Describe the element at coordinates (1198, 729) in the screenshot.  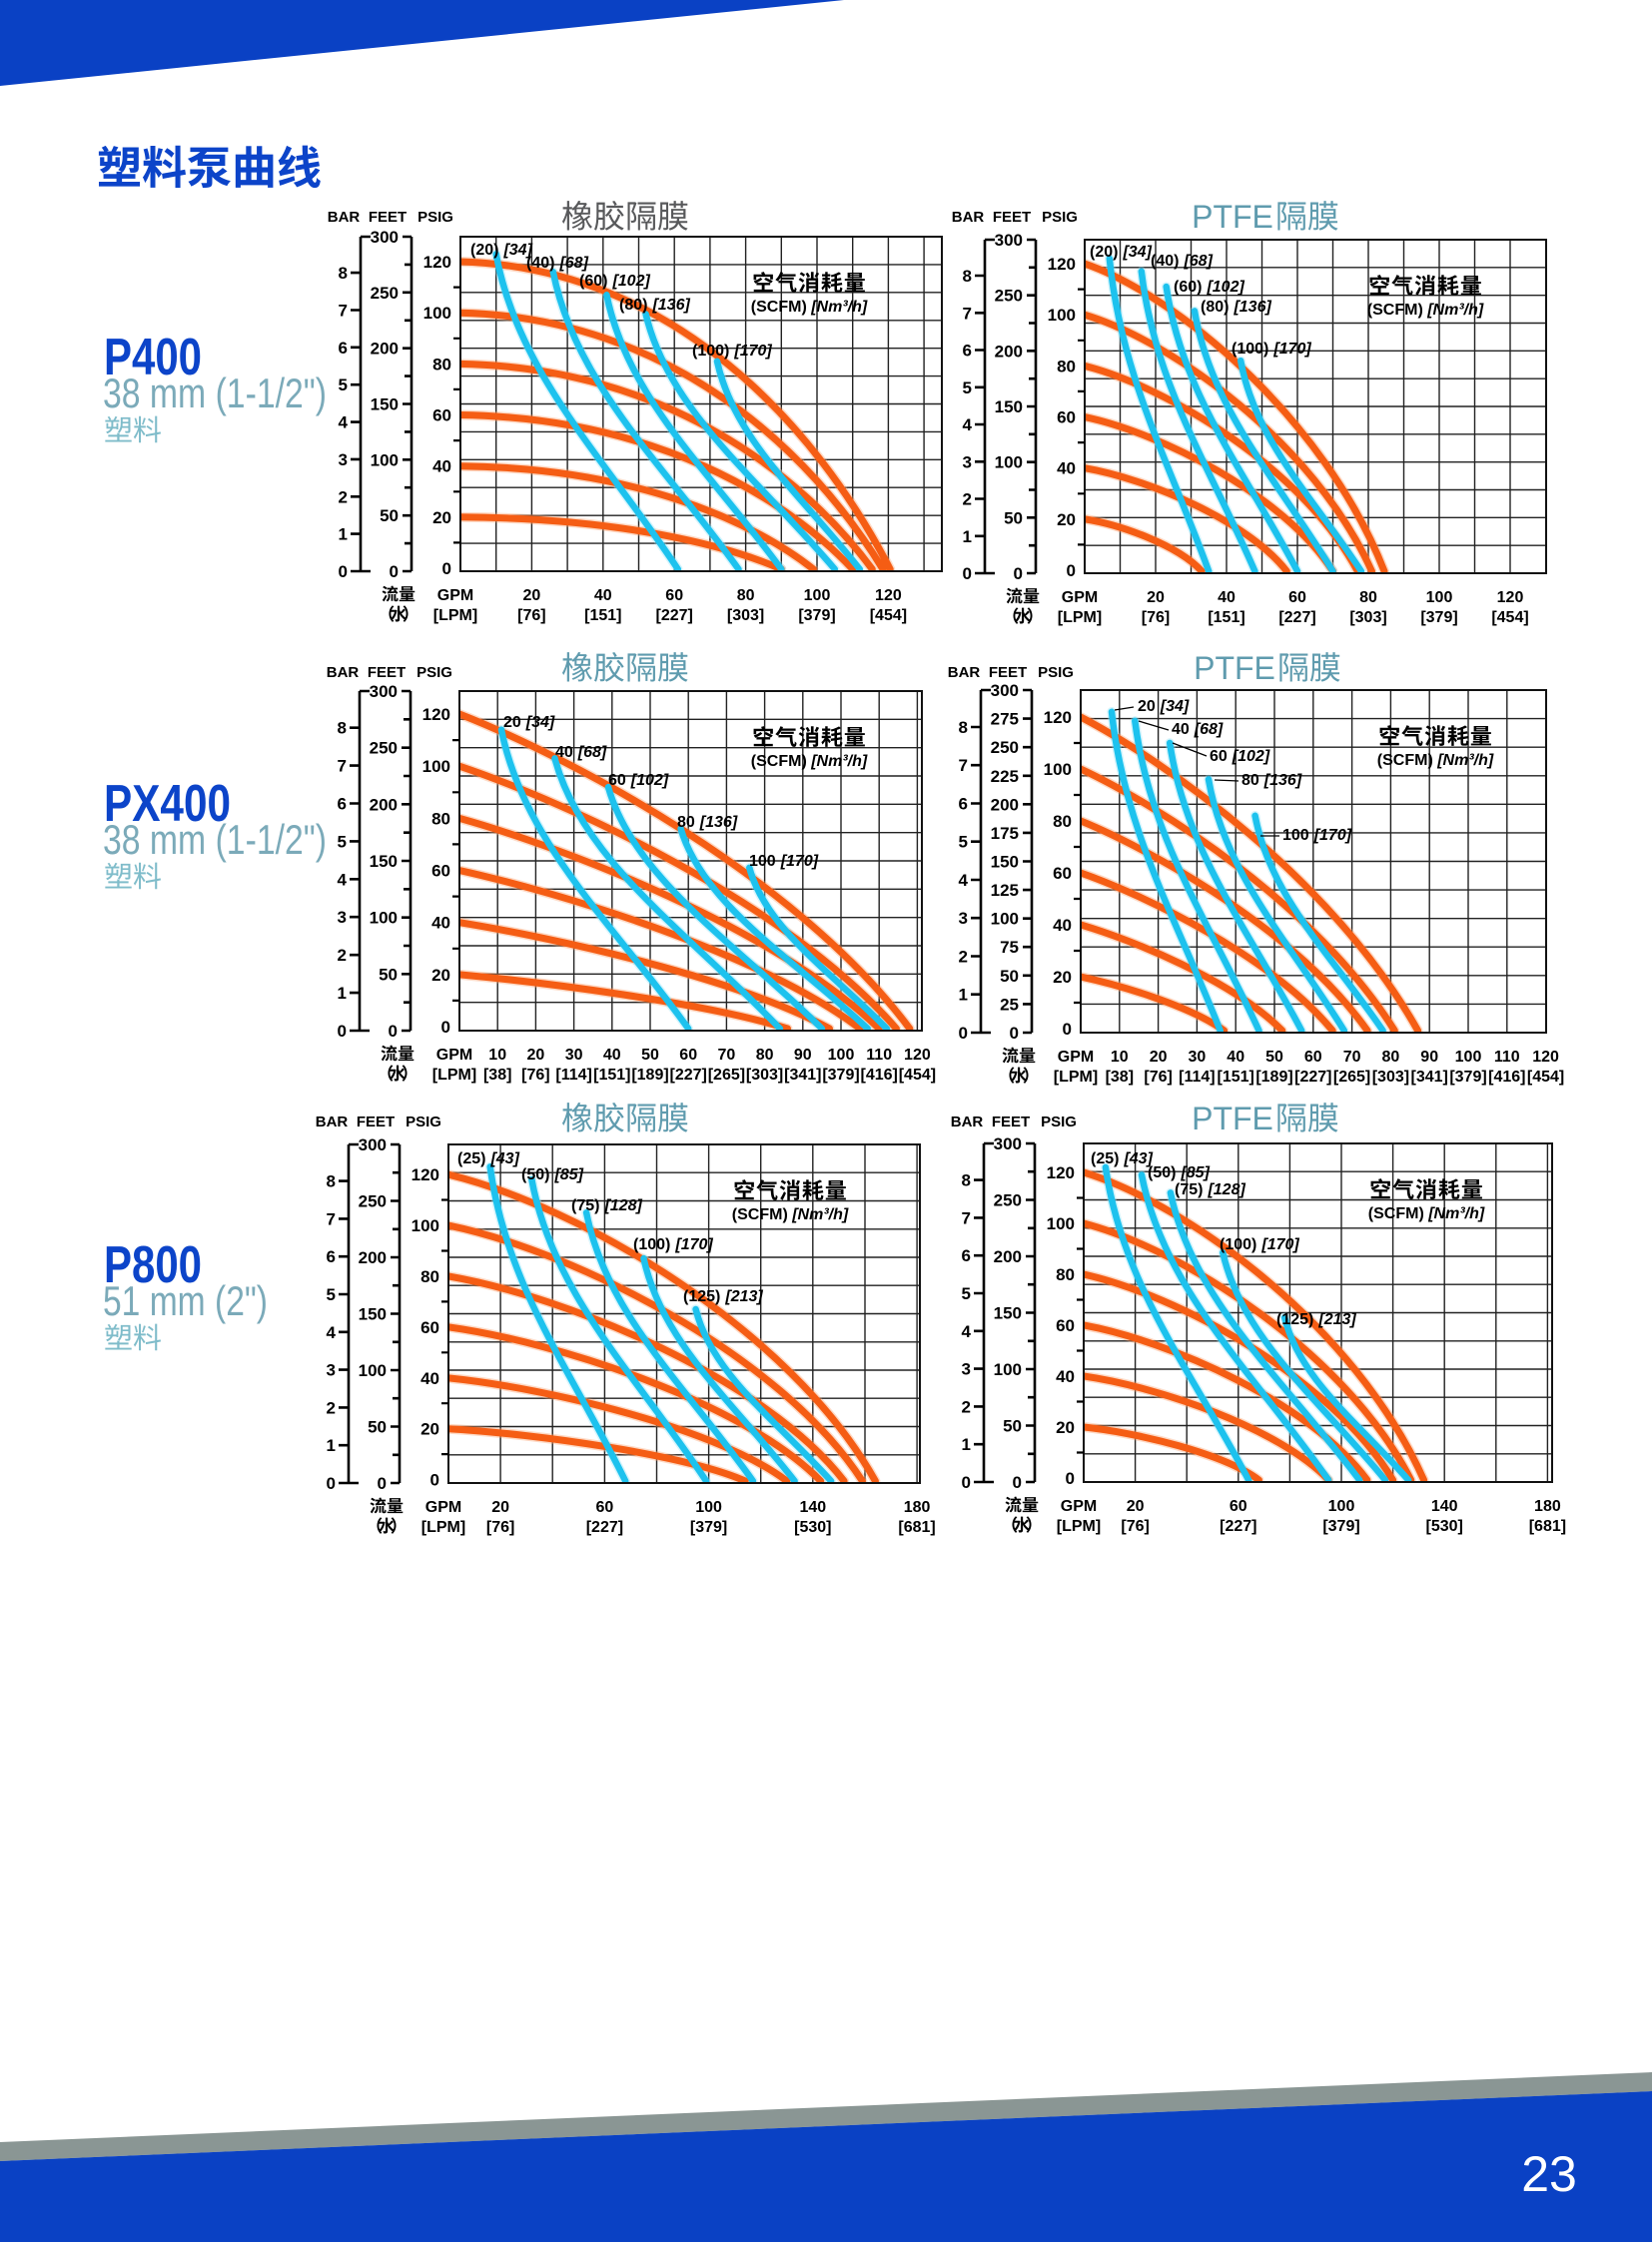
I see `svg-text:40[68]: 40 [68]` at that location.